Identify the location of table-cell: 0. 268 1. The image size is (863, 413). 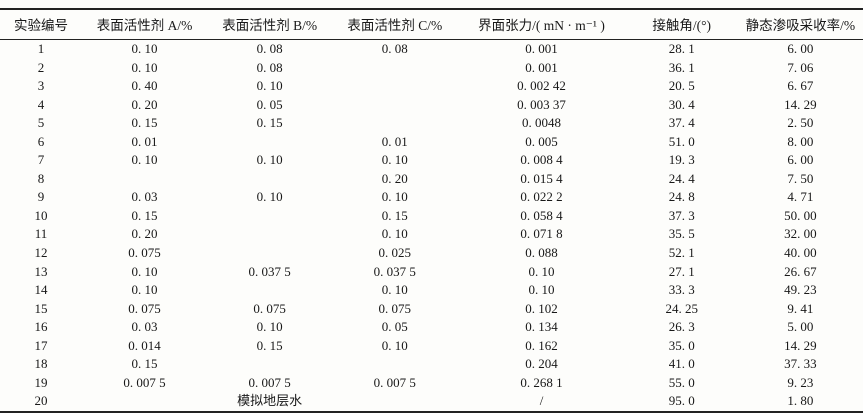
(541, 382).